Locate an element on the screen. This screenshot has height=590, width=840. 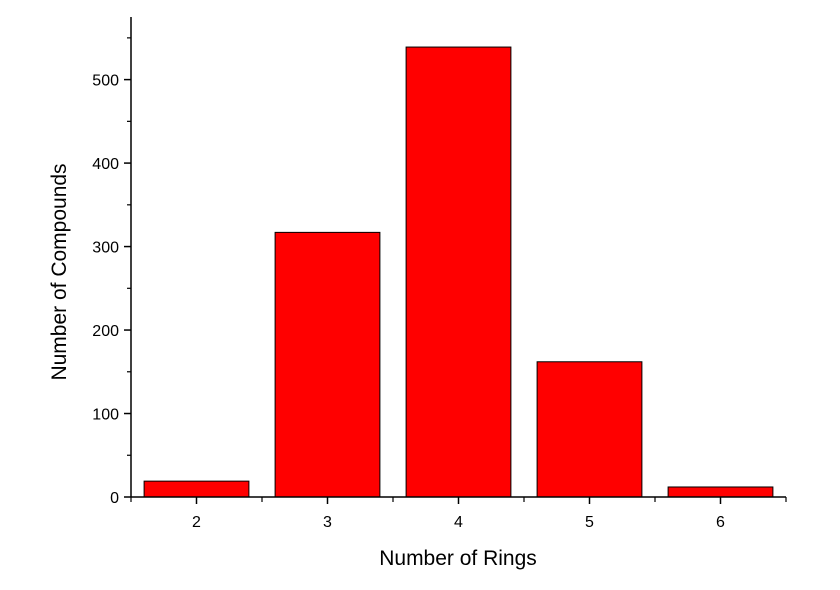
y-axis-title: Number of Compounds is located at coordinates (59, 271).